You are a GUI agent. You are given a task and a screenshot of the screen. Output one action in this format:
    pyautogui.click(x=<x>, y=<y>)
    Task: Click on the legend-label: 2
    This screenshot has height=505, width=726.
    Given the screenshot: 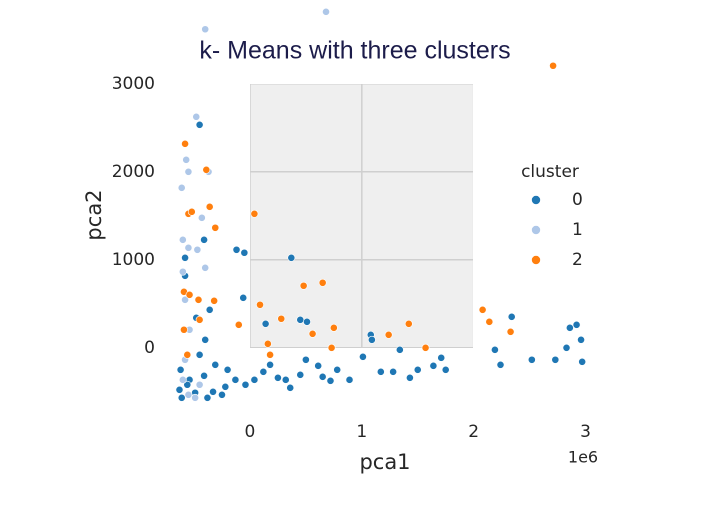 What is the action you would take?
    pyautogui.click(x=577, y=260)
    